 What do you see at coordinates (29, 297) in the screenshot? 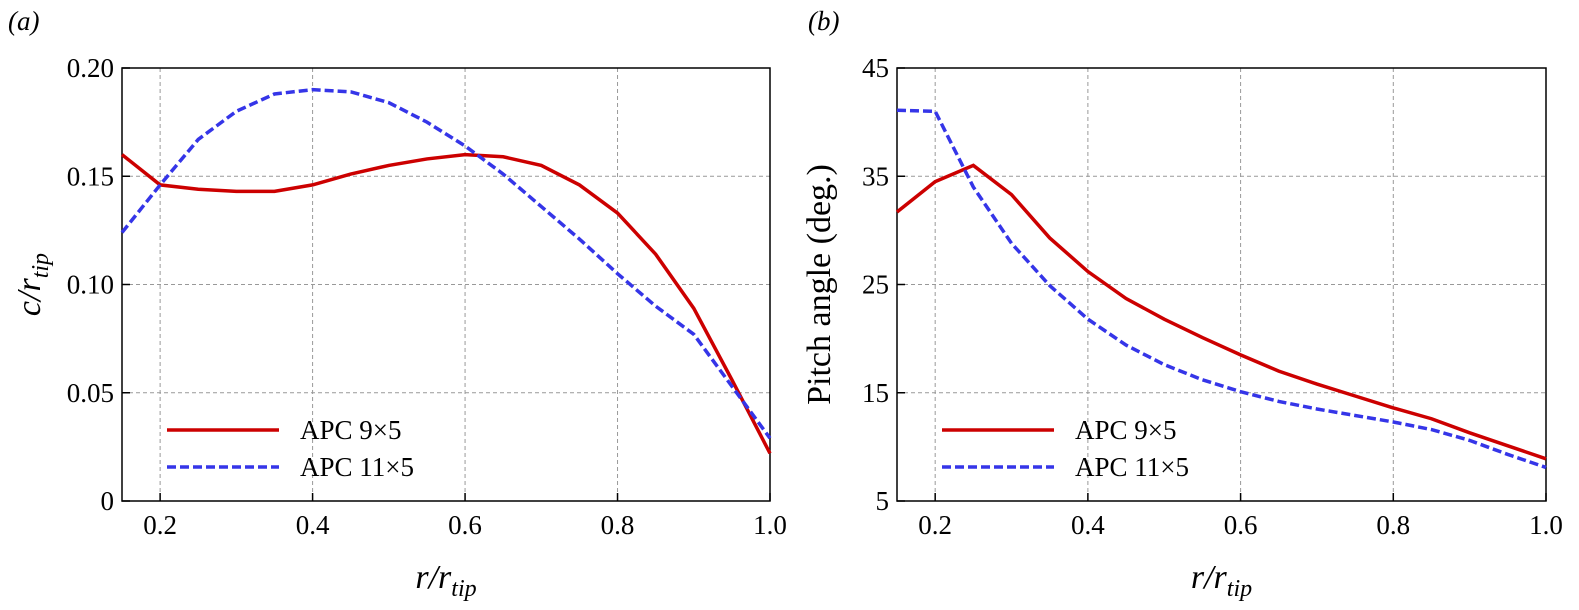
I see `y-axis-label-main: c/r` at bounding box center [29, 297].